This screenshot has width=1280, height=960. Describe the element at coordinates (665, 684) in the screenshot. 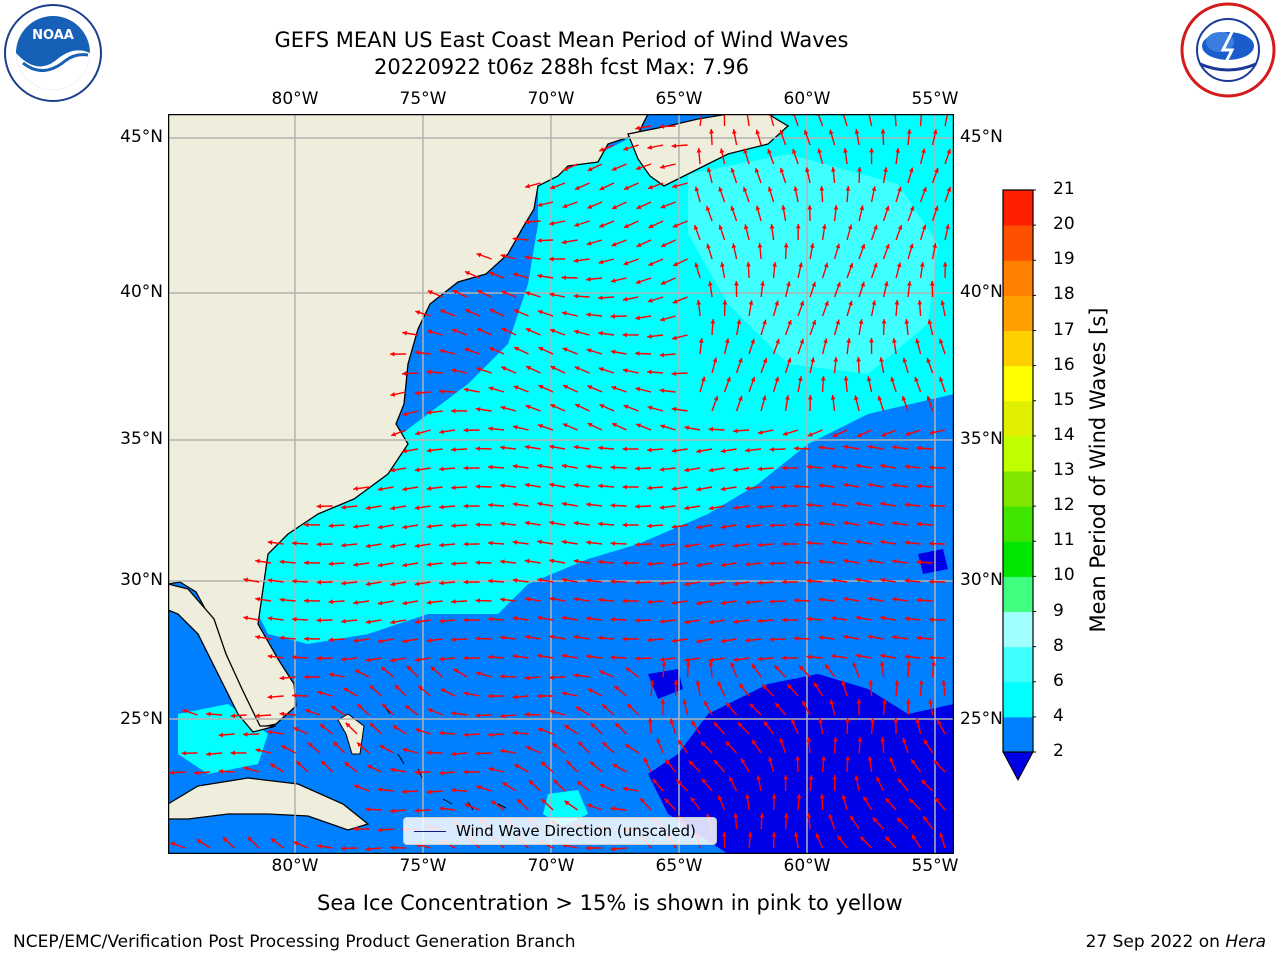

I see `ocean-below-2s-patch` at that location.